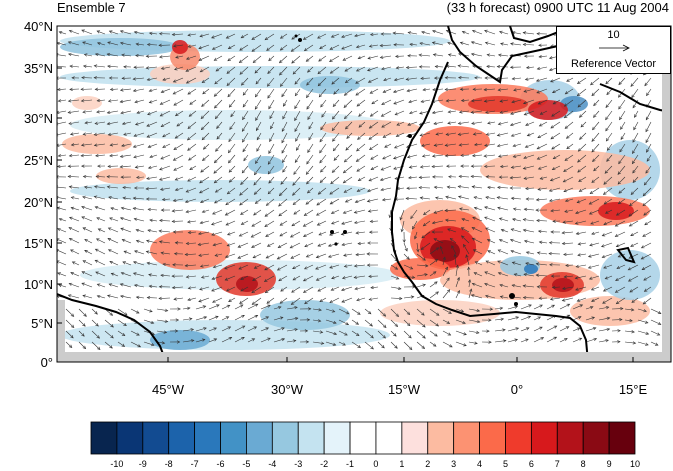 The height and width of the screenshot is (471, 673). Describe the element at coordinates (583, 464) in the screenshot. I see `colorbar-tick-label: 8` at that location.